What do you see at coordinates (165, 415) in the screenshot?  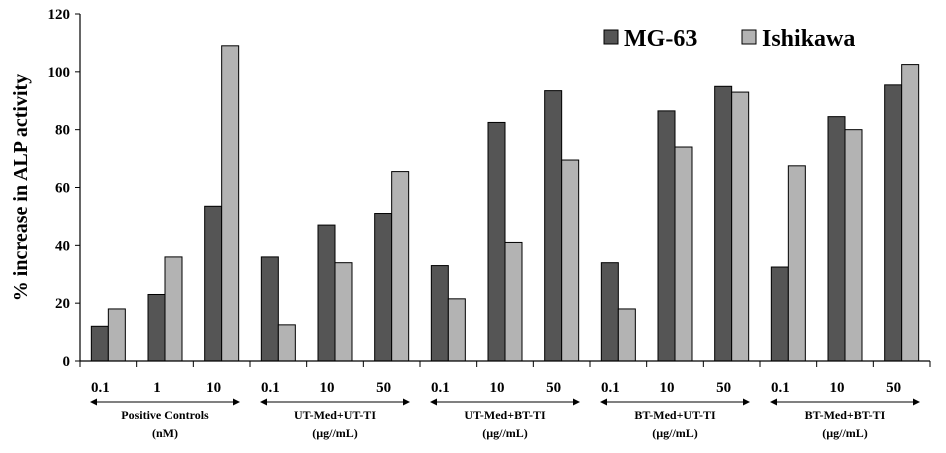 I see `group-label-0: Positive Controls` at bounding box center [165, 415].